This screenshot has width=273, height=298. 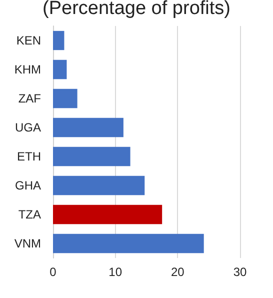 I want to click on y-tick-label: ETH, so click(x=29, y=157).